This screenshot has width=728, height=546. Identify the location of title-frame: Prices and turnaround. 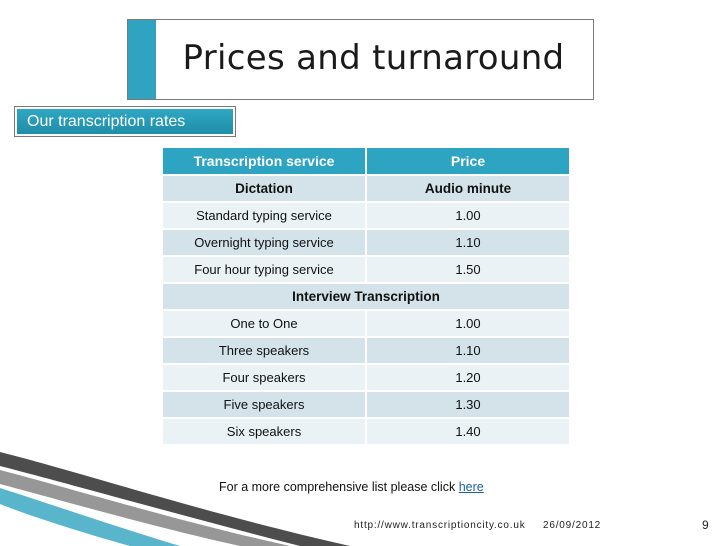
(360, 59).